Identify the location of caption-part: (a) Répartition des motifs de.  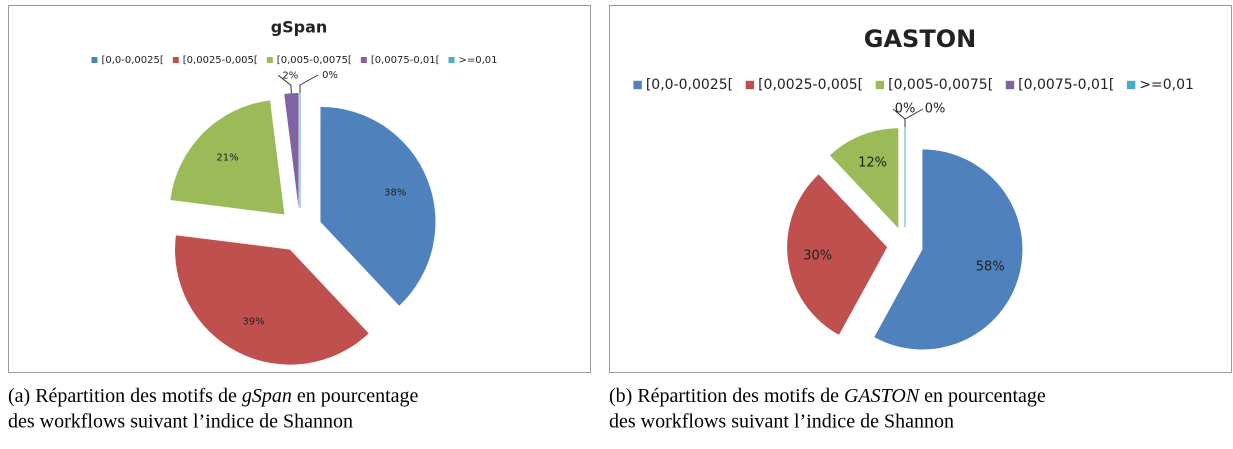
(125, 396).